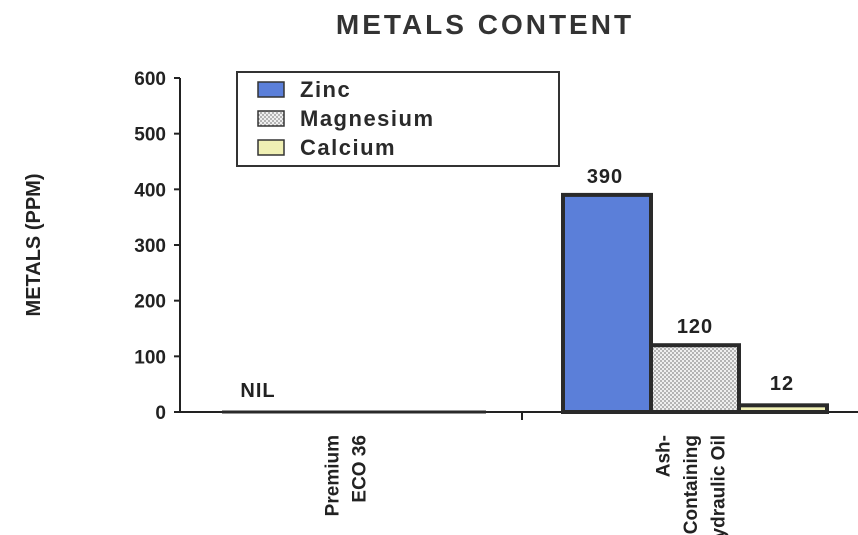 Image resolution: width=858 pixels, height=535 pixels. What do you see at coordinates (150, 357) in the screenshot?
I see `y-tick-label: 100` at bounding box center [150, 357].